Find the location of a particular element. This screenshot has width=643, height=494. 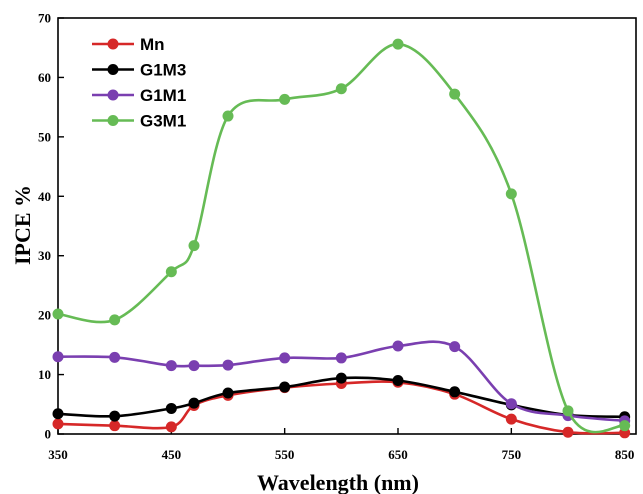

series-g1m3 is located at coordinates (341, 397).